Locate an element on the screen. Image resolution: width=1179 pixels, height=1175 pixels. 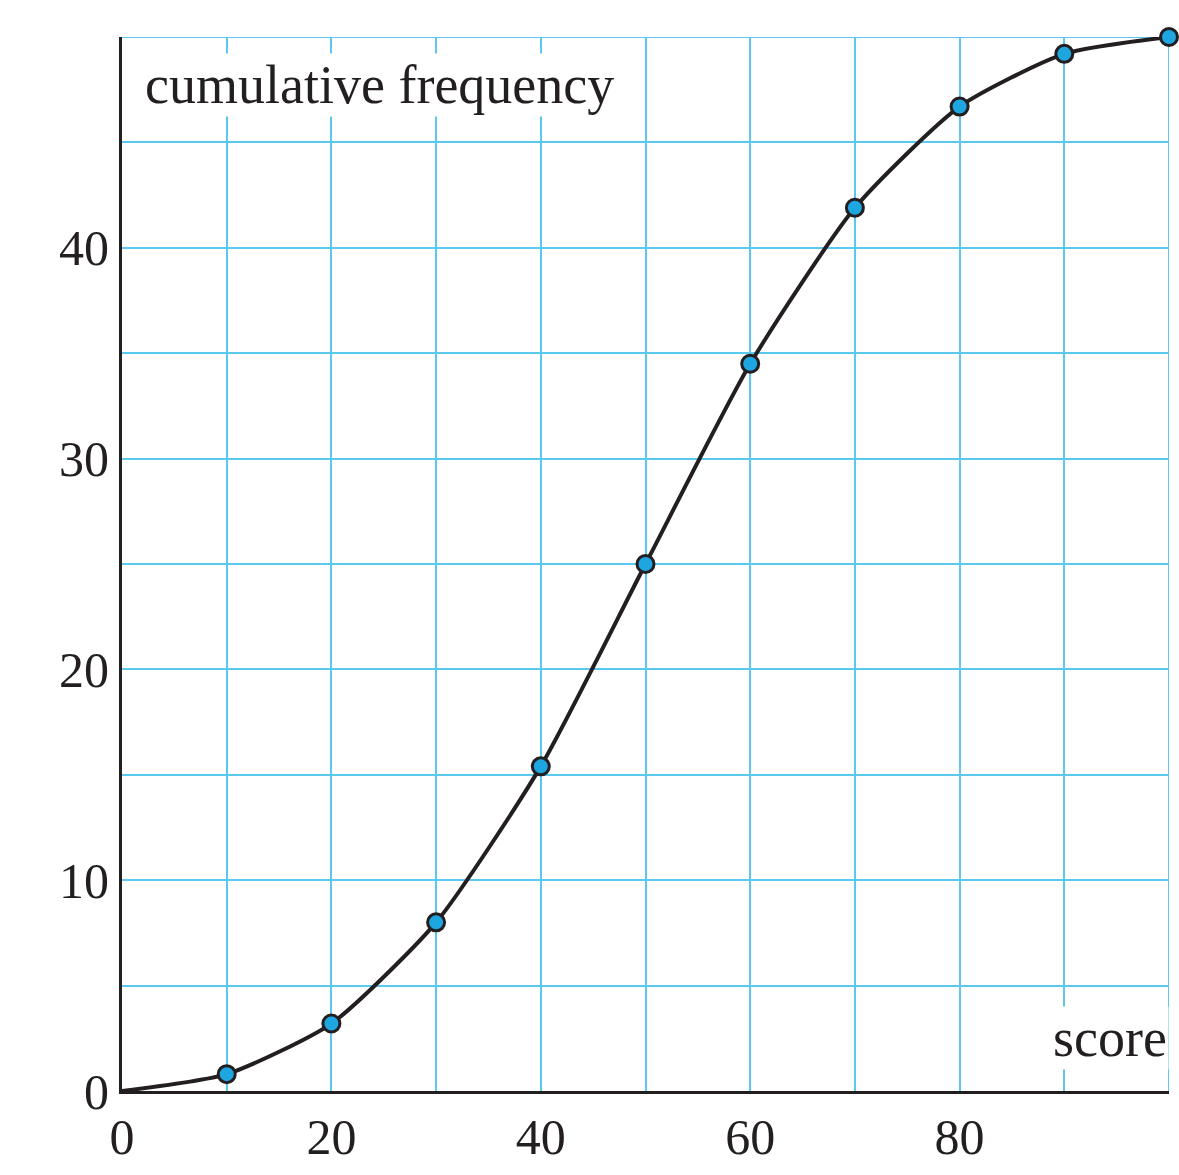
y-axis-title: cumulative frequency is located at coordinates (380, 85).